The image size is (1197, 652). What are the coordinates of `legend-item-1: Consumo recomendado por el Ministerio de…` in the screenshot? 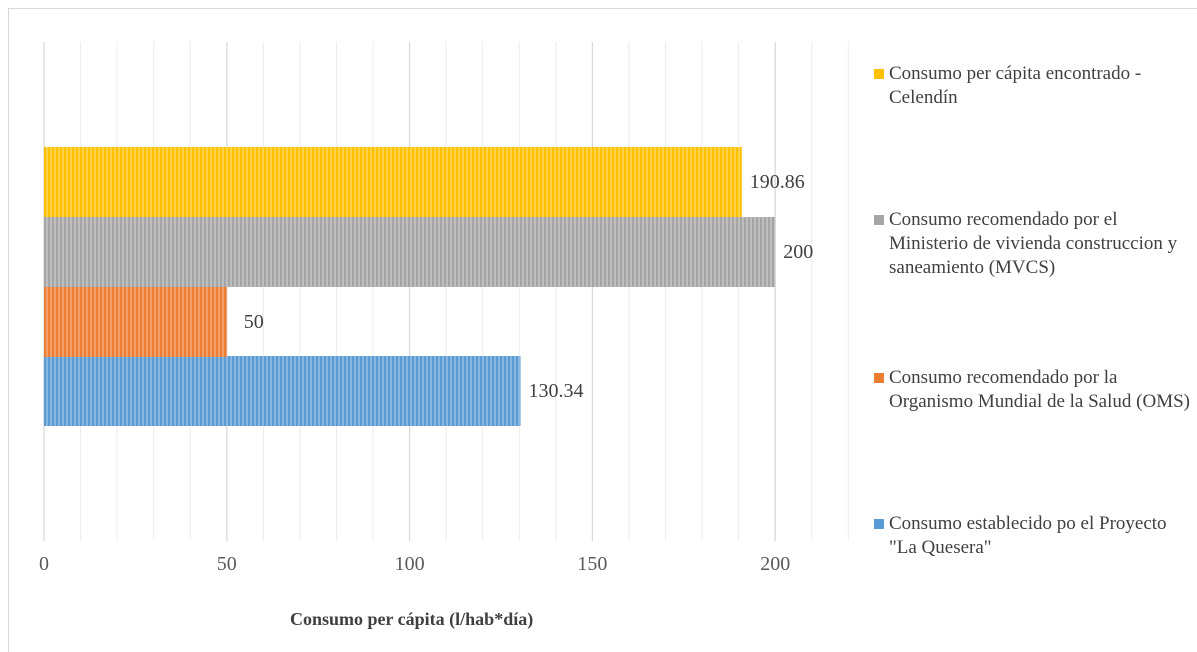 It's located at (1034, 244).